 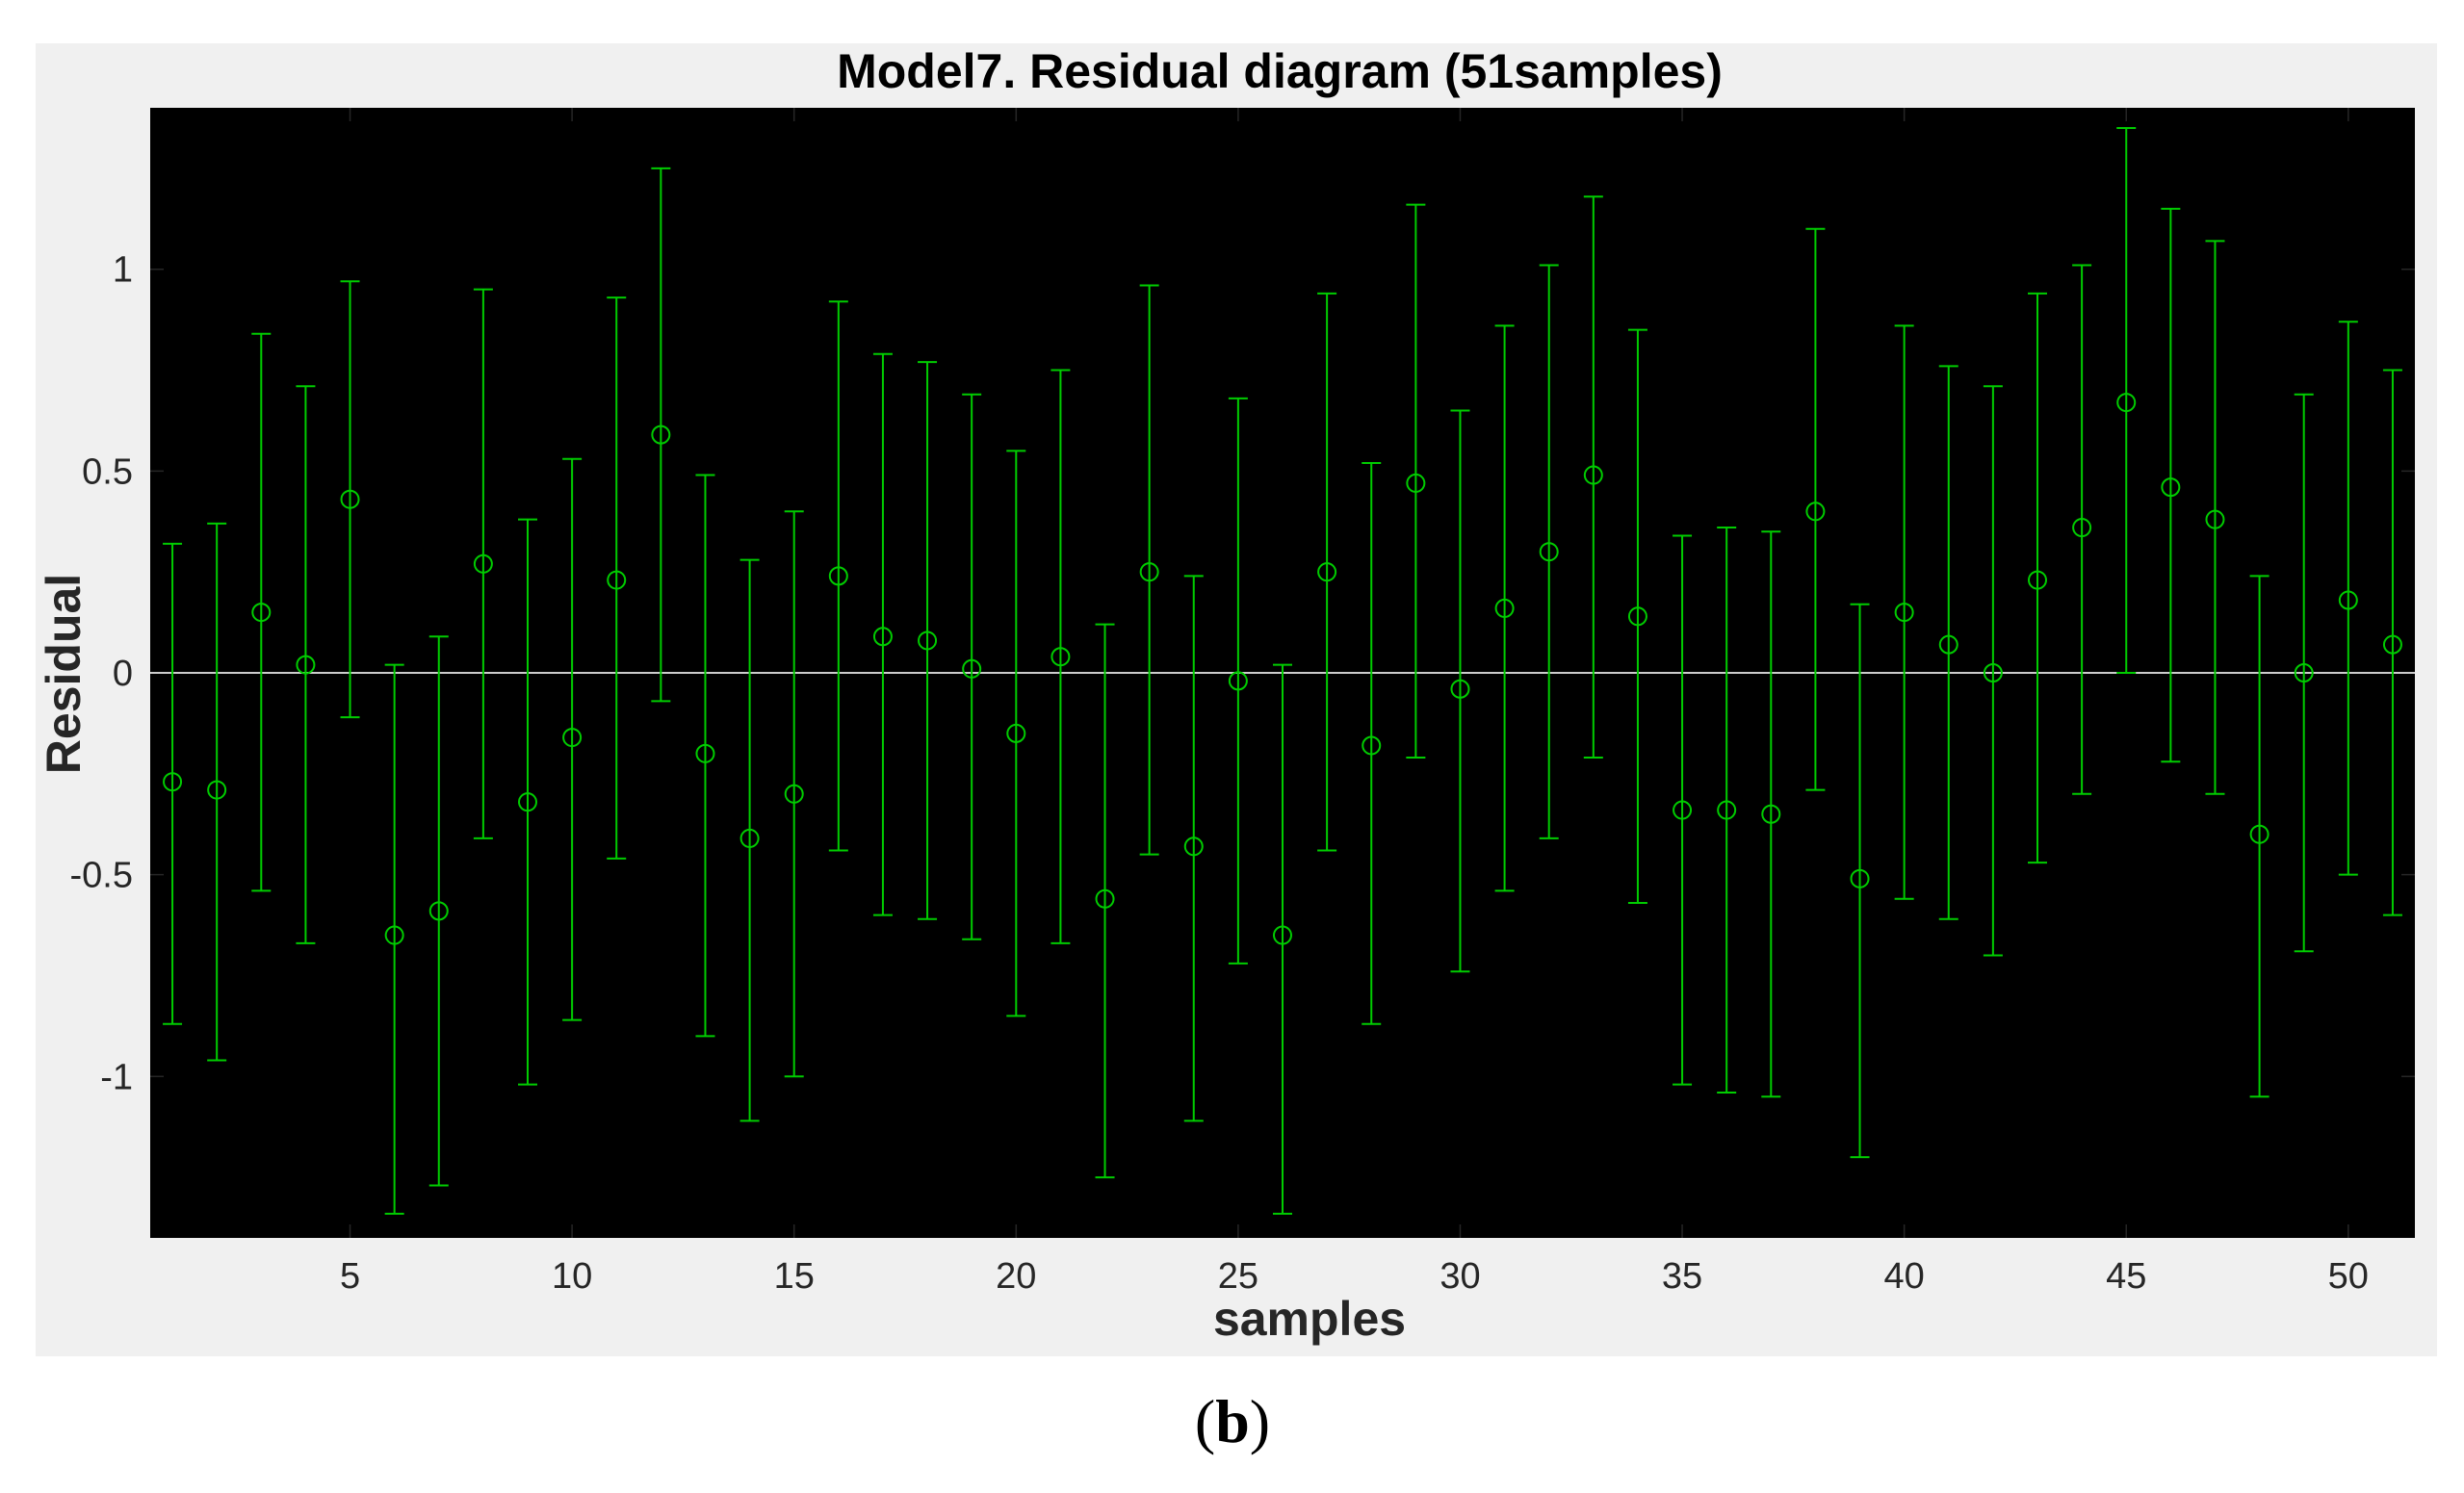 What do you see at coordinates (1309, 1319) in the screenshot?
I see `x-axis-label: samples` at bounding box center [1309, 1319].